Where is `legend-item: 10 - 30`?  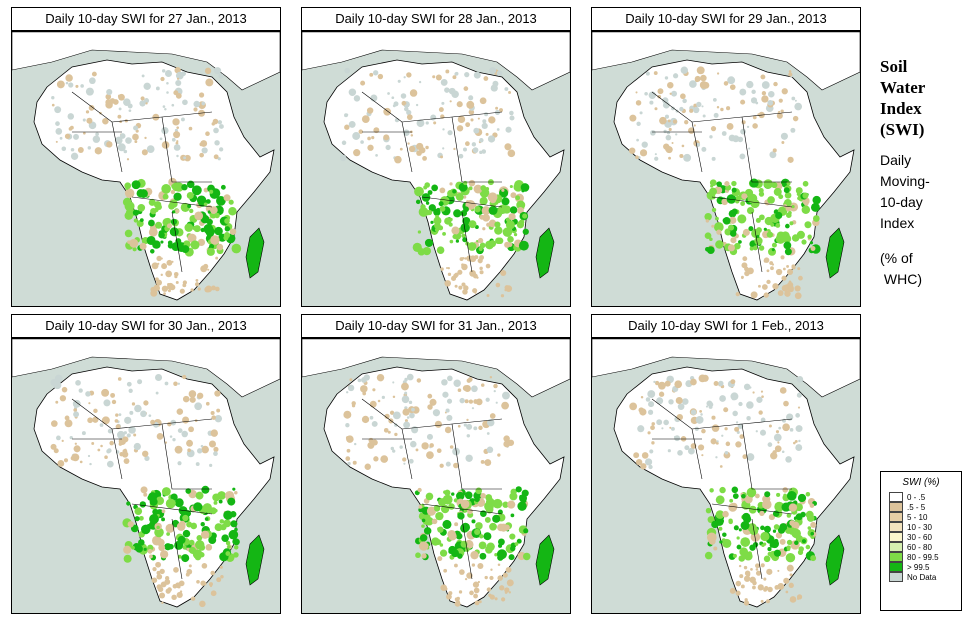 legend-item: 10 - 30 is located at coordinates (925, 527).